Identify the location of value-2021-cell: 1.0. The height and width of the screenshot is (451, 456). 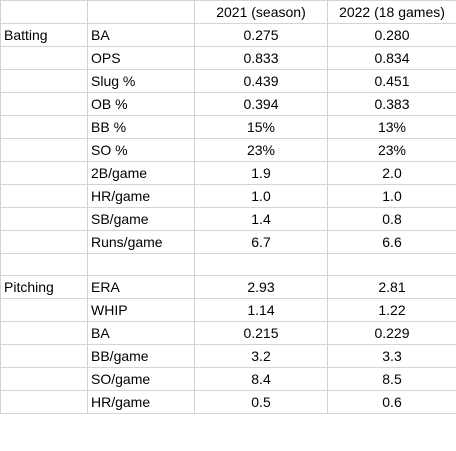
(261, 196).